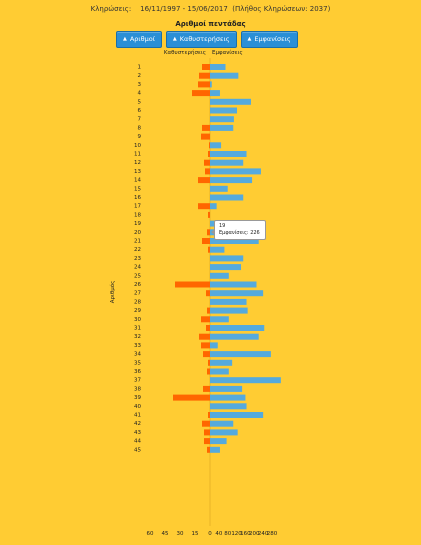 The width and height of the screenshot is (421, 545). What do you see at coordinates (254, 534) in the screenshot?
I see `x-tick-label: 200` at bounding box center [254, 534].